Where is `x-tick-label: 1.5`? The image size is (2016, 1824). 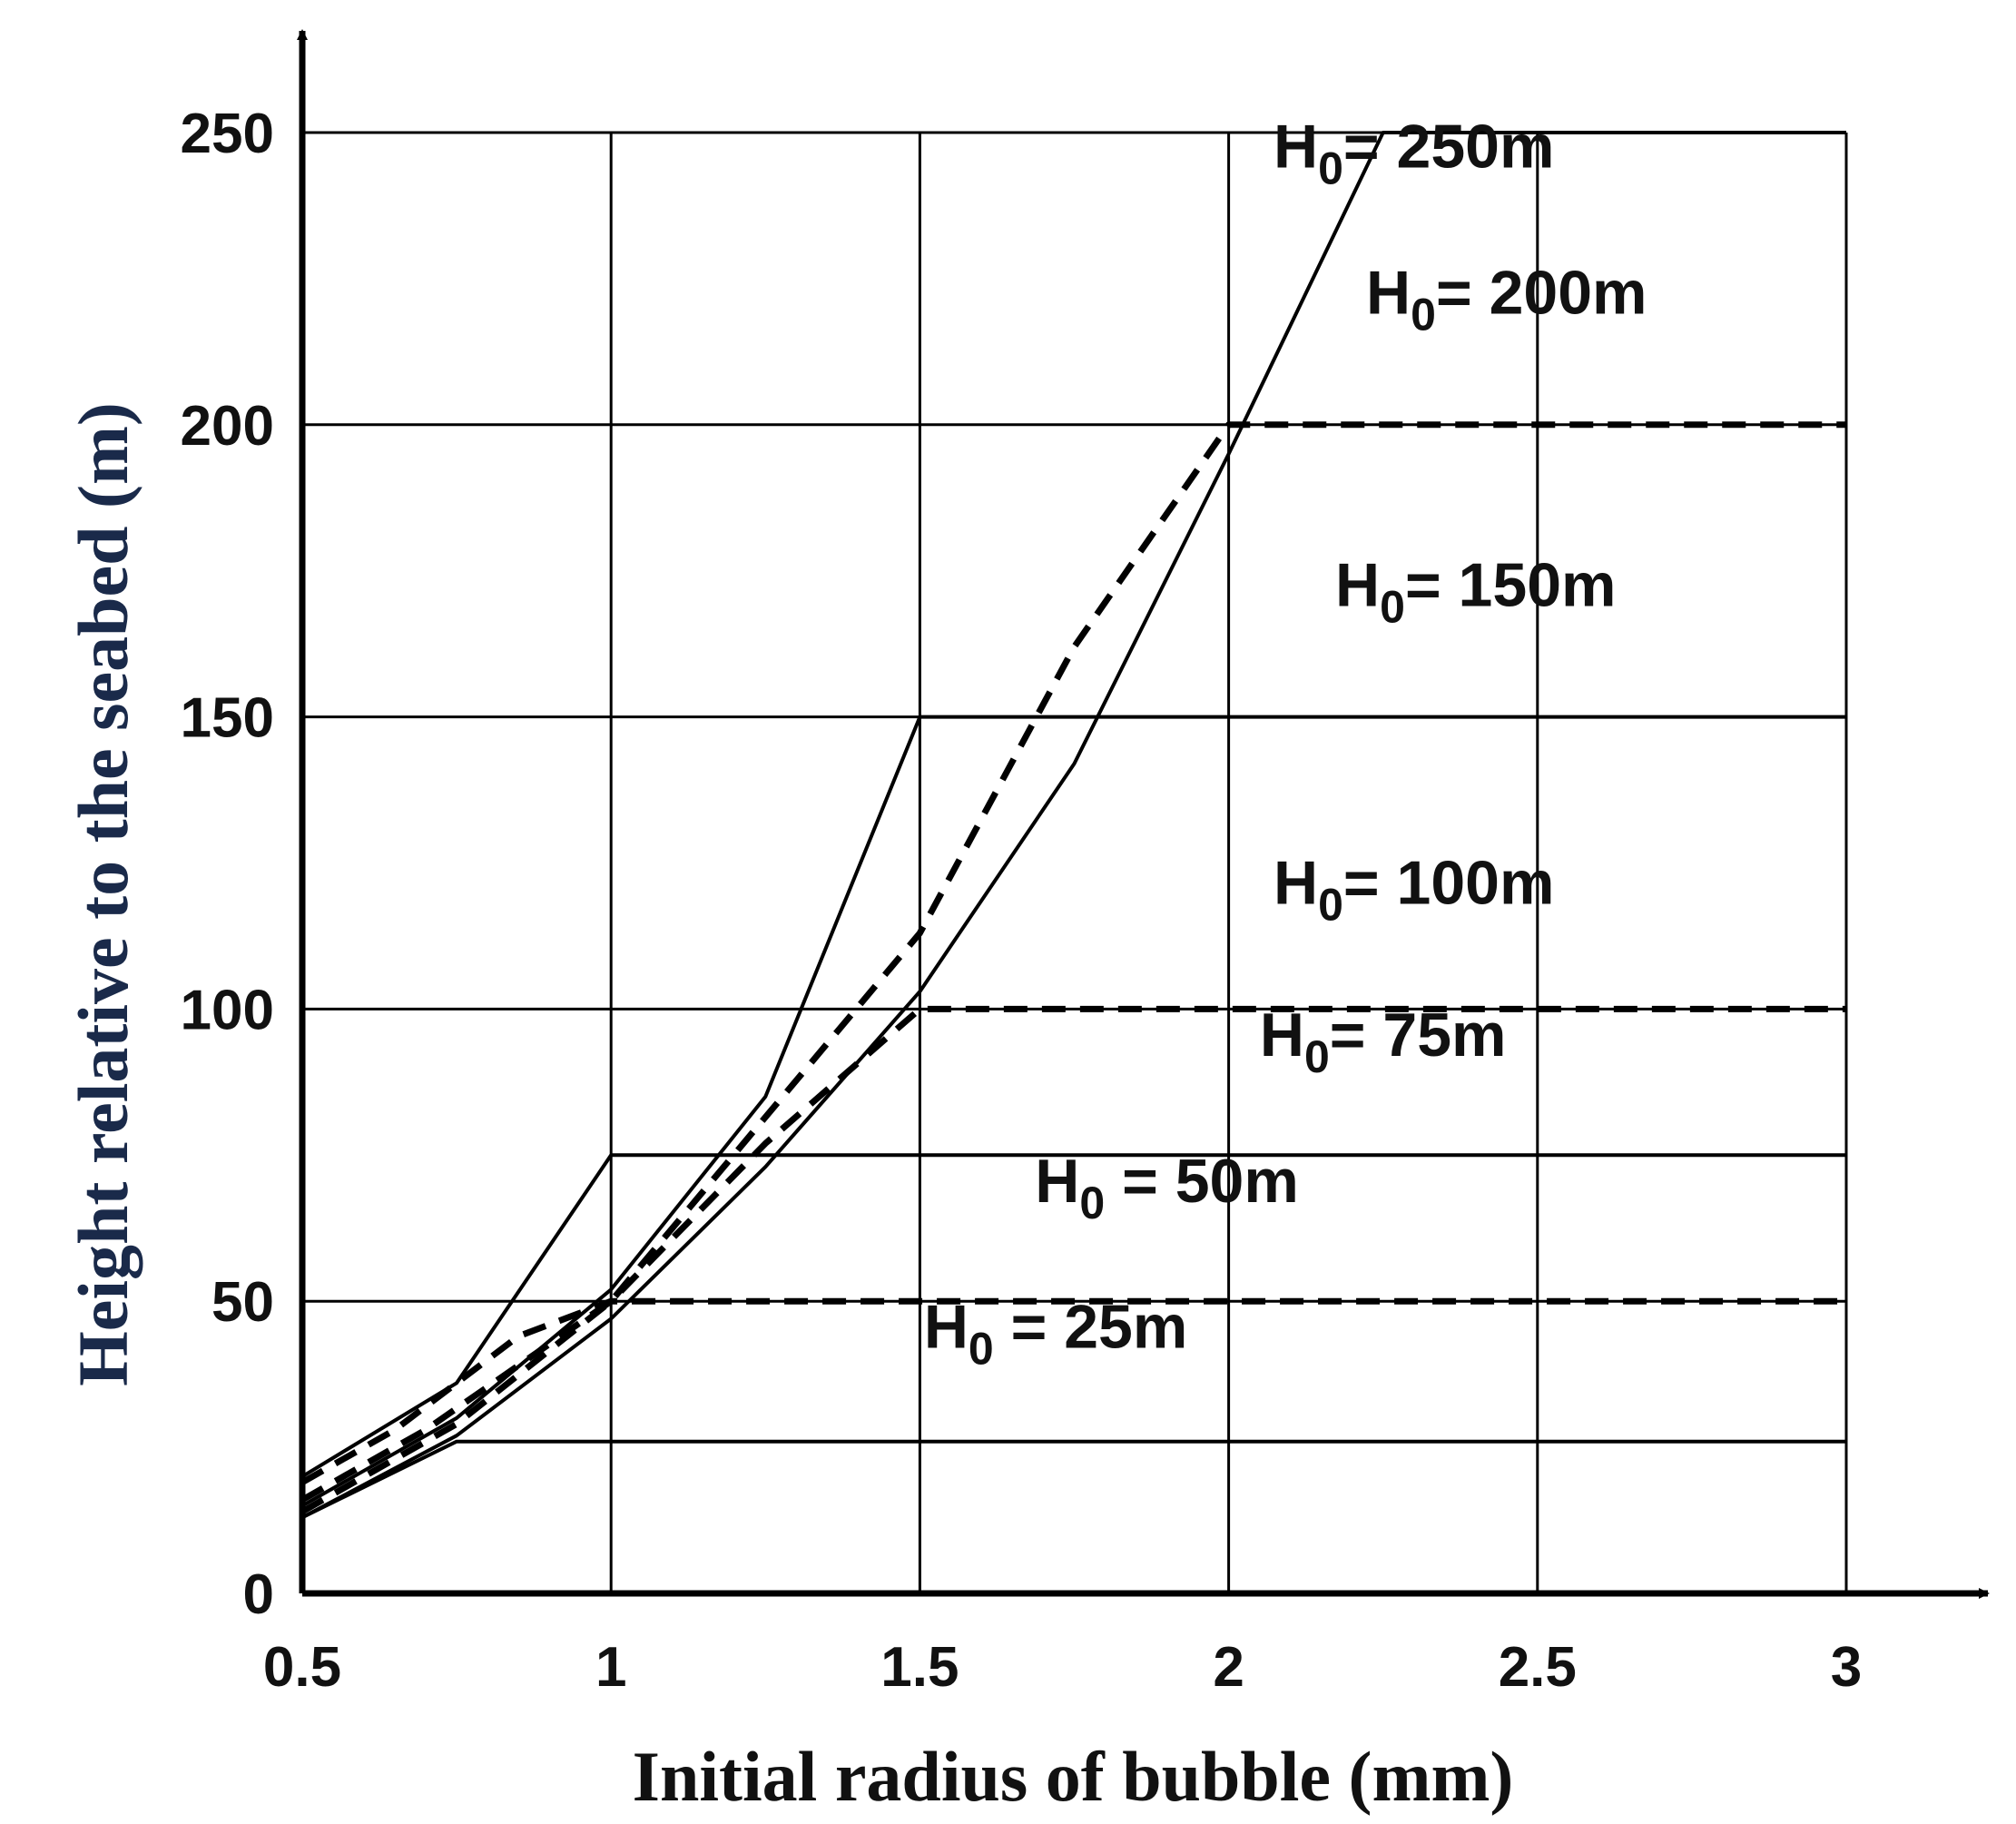
x-tick-label: 1.5 is located at coordinates (919, 1667).